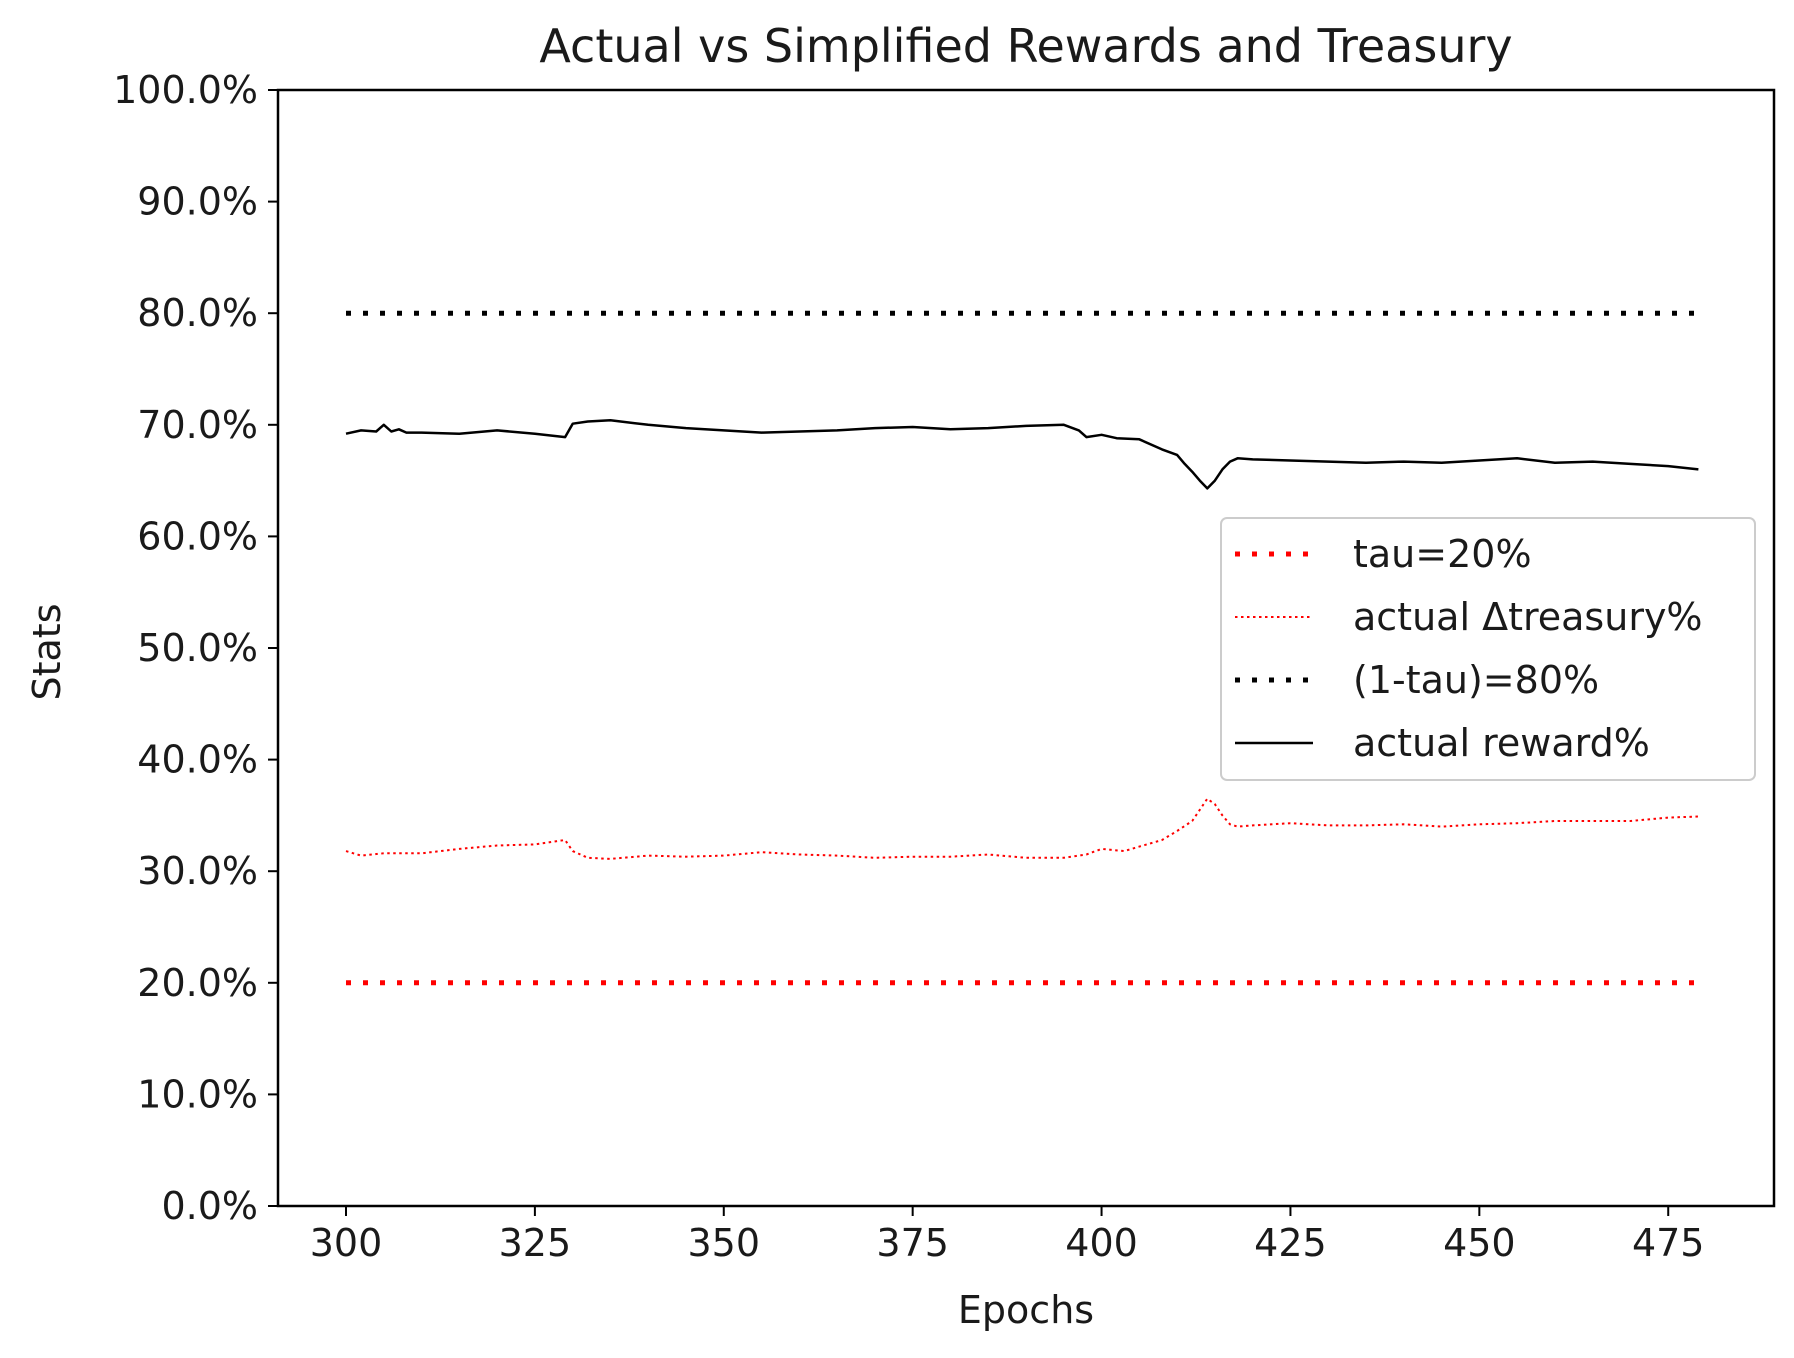 This screenshot has height=1358, width=1794. I want to click on y-tick-label: 80.0%, so click(197, 313).